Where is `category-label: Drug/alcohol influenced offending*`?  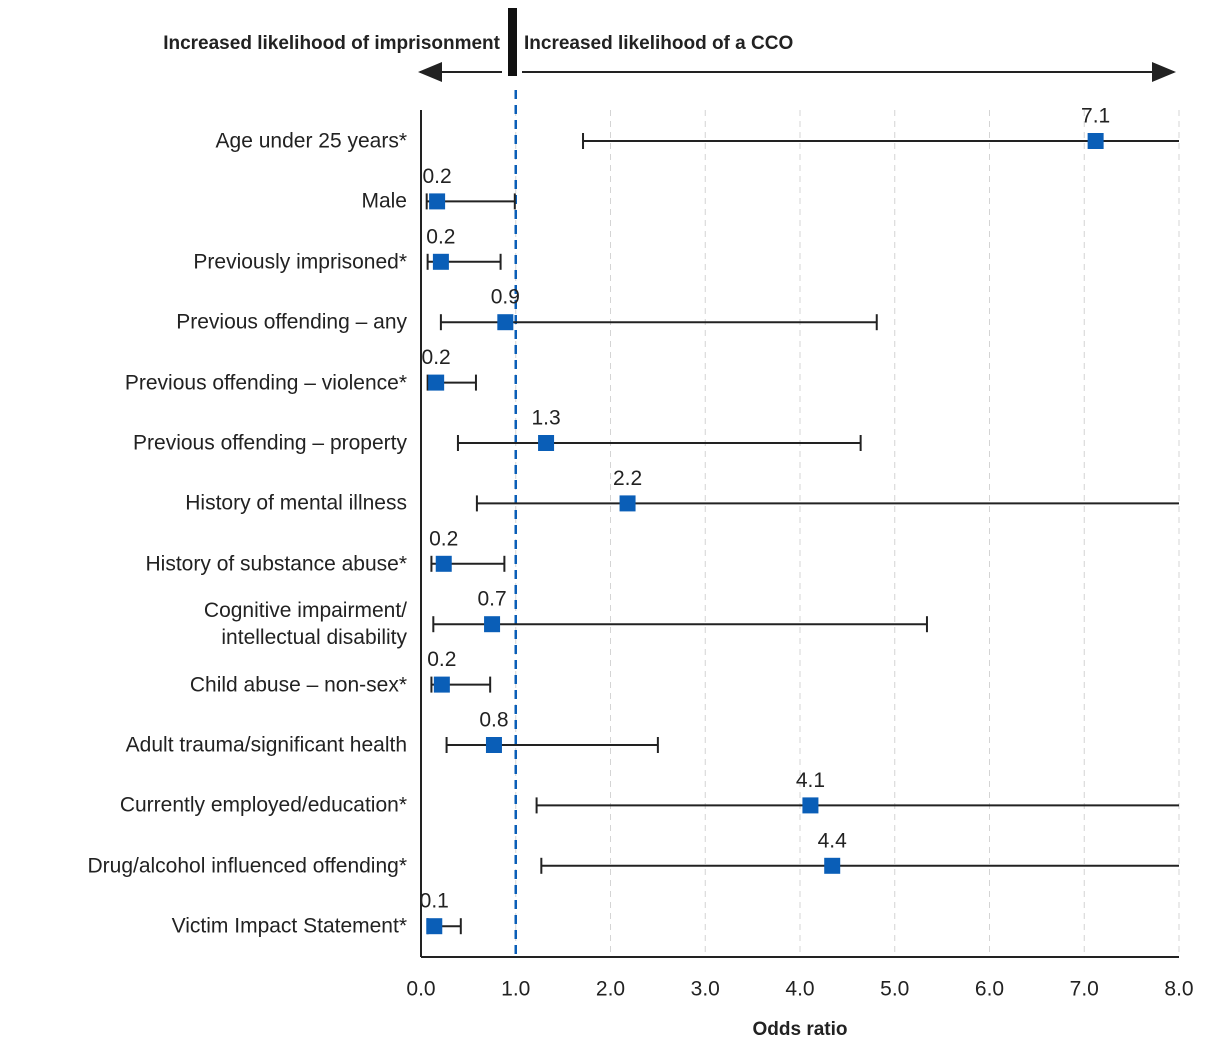
category-label: Drug/alcohol influenced offending* is located at coordinates (247, 866).